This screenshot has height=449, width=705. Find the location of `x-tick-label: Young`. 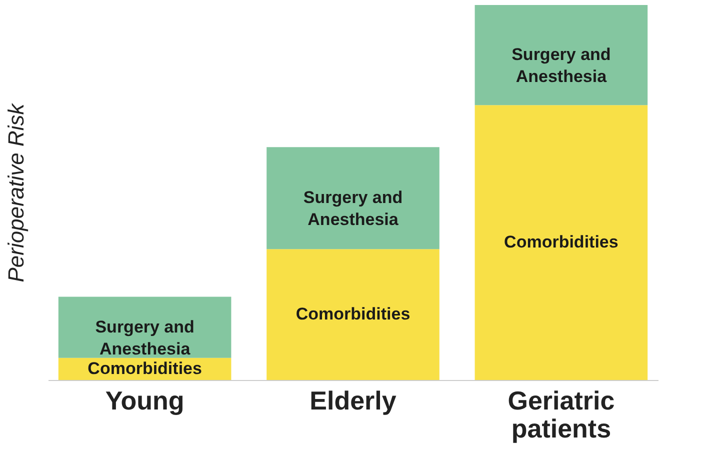

x-tick-label: Young is located at coordinates (144, 401).